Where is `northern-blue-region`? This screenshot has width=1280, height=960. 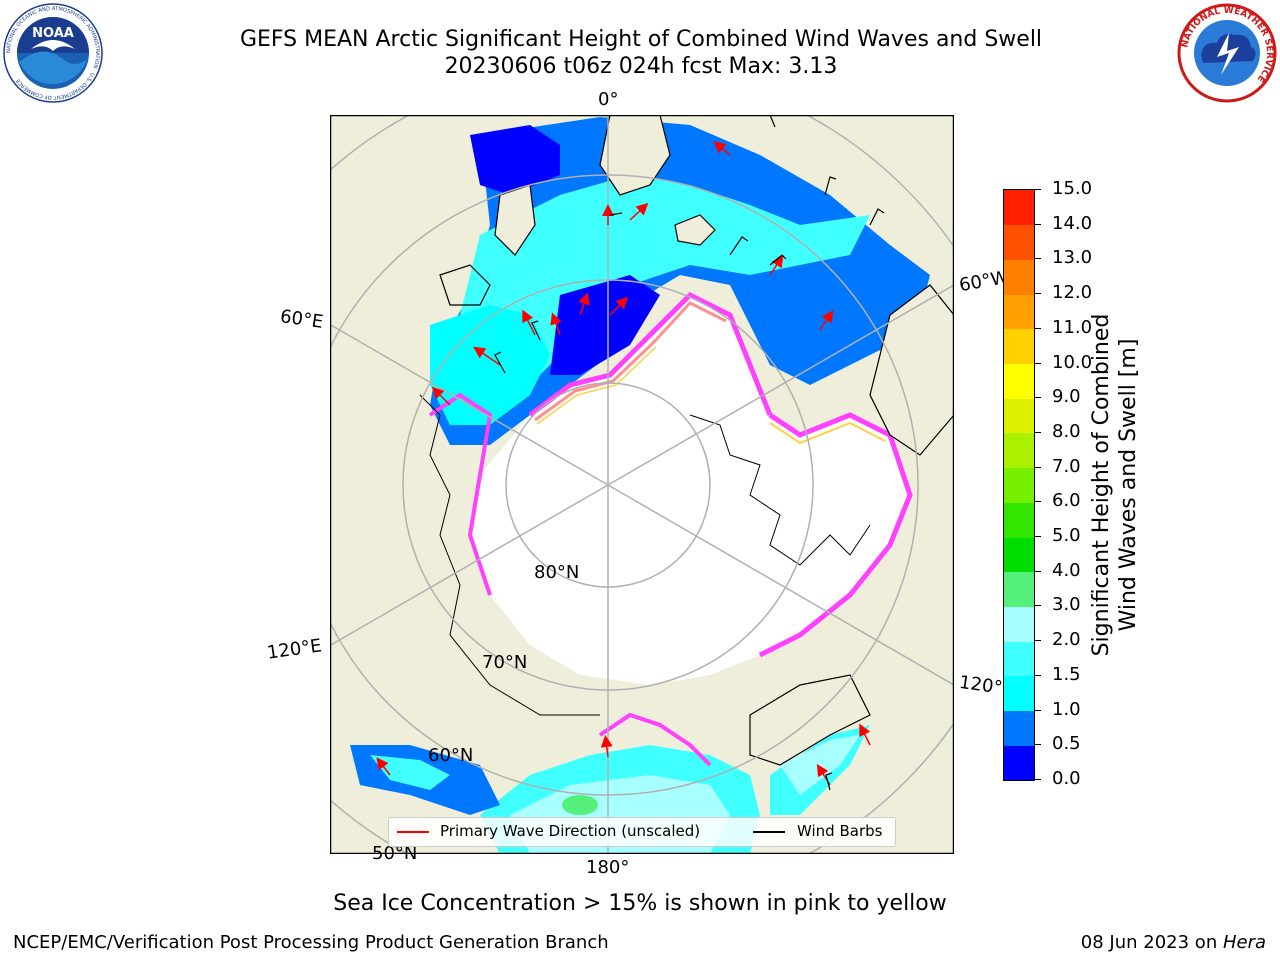 northern-blue-region is located at coordinates (515, 160).